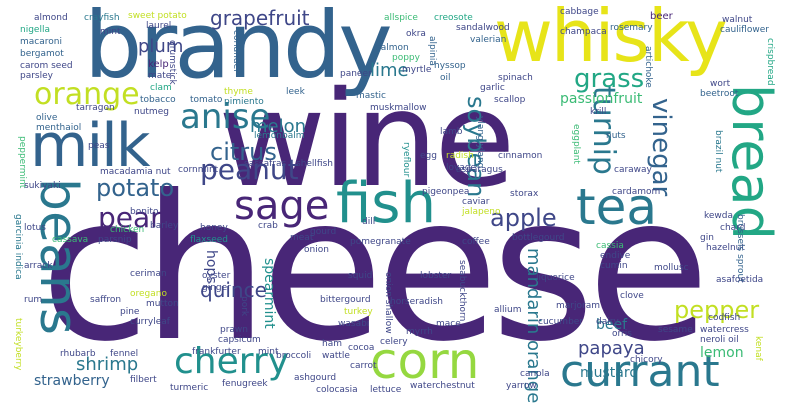 The height and width of the screenshot is (405, 790). Describe the element at coordinates (607, 322) in the screenshot. I see `word-dairy: dairy` at that location.